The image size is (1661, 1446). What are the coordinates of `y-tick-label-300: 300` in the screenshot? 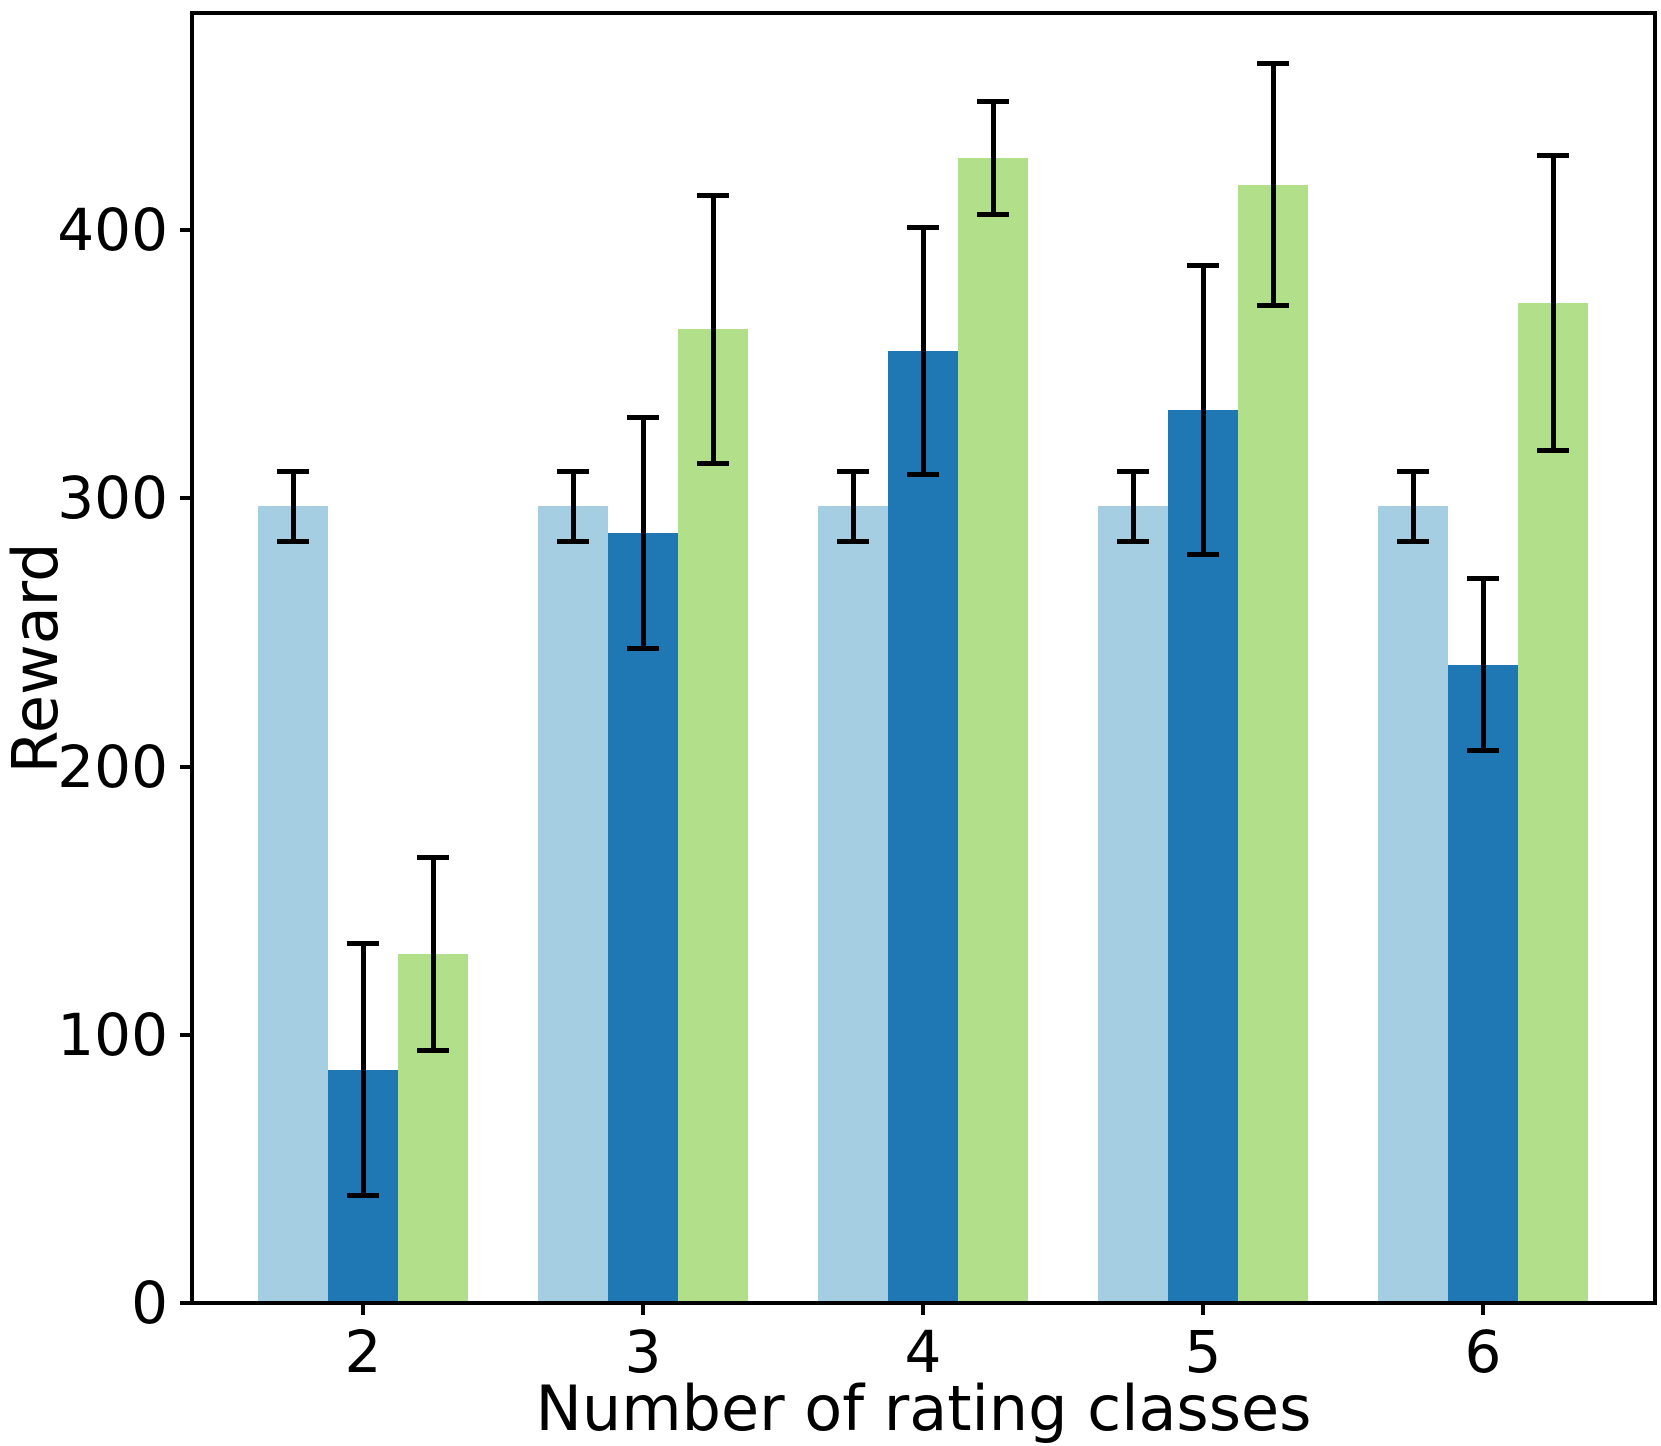 It's located at (112, 498).